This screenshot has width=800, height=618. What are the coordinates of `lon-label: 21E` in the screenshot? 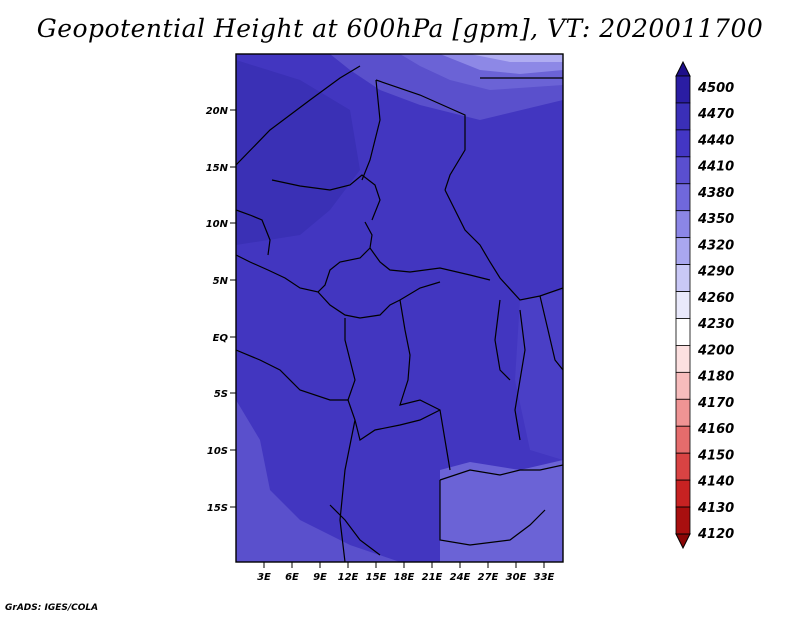 It's located at (432, 577).